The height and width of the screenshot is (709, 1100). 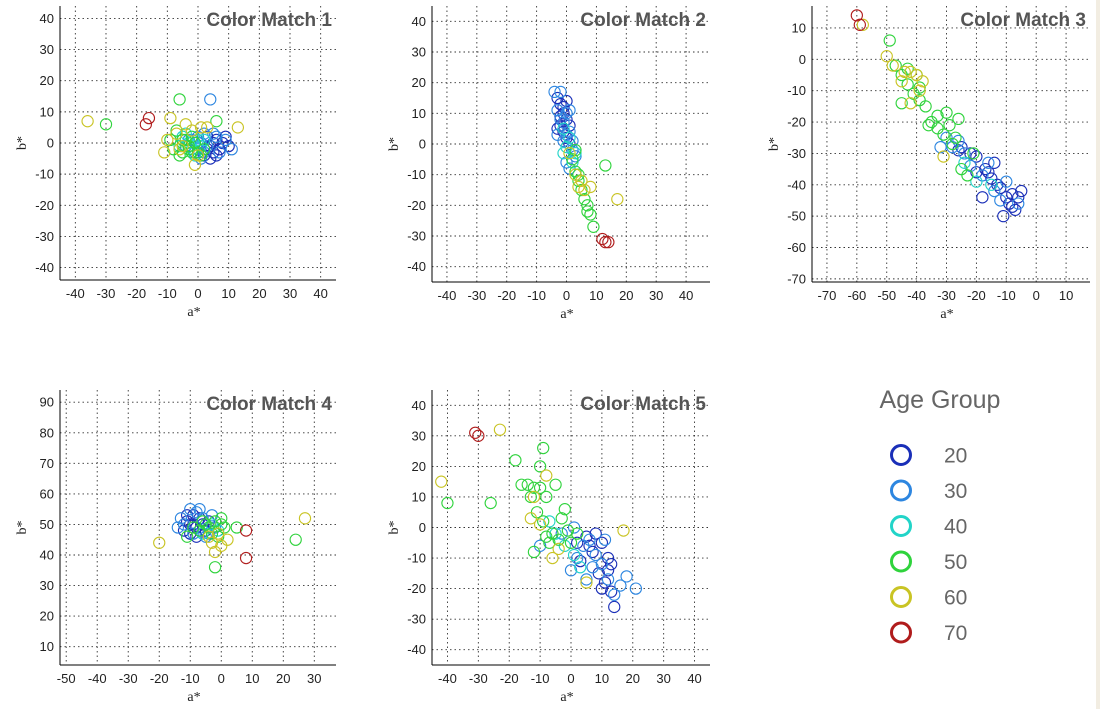 I want to click on legend-label: 70, so click(x=955, y=633).